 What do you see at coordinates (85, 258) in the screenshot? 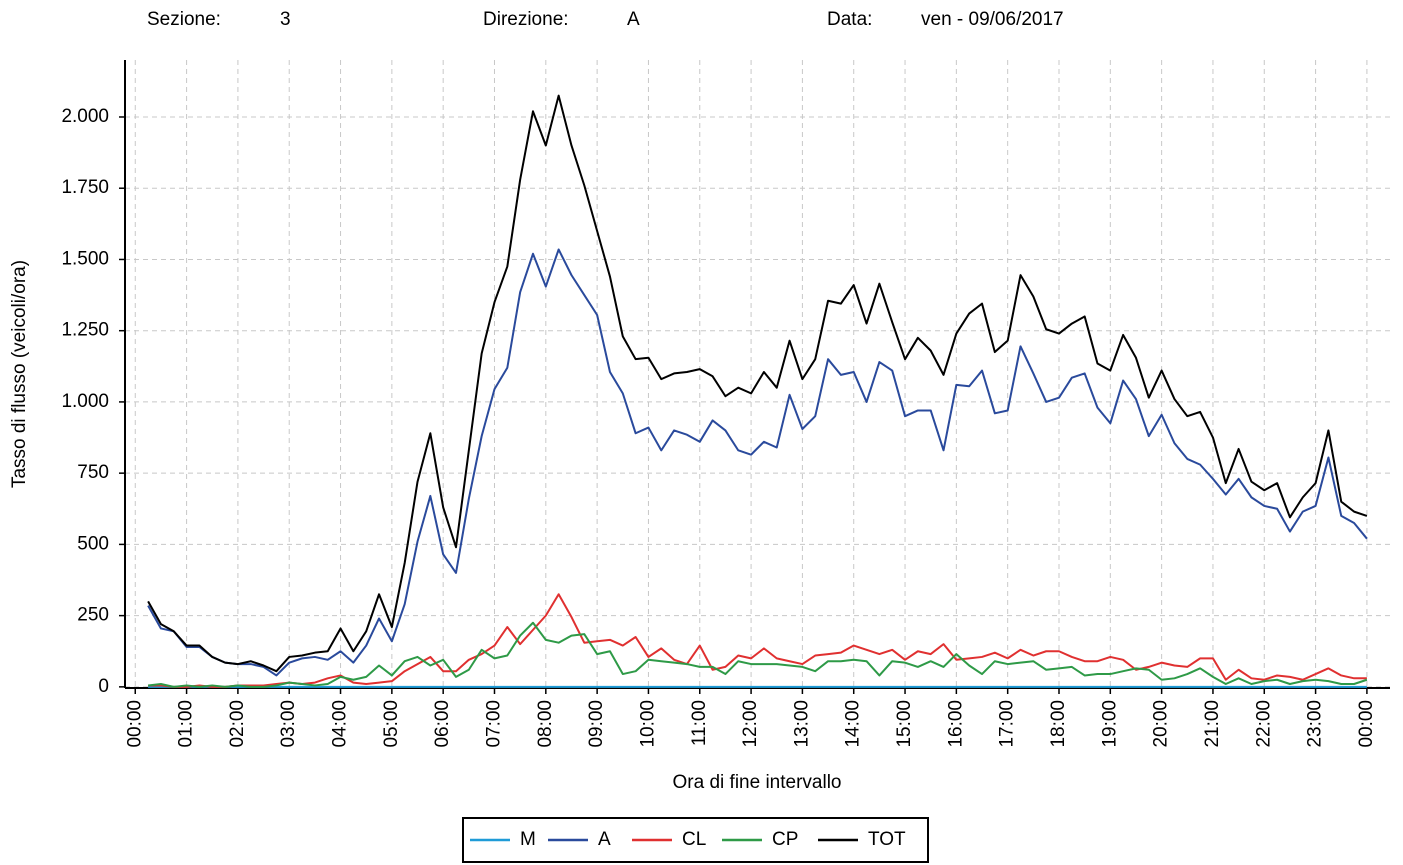
I see `y-tick-label: 1.500` at bounding box center [85, 258].